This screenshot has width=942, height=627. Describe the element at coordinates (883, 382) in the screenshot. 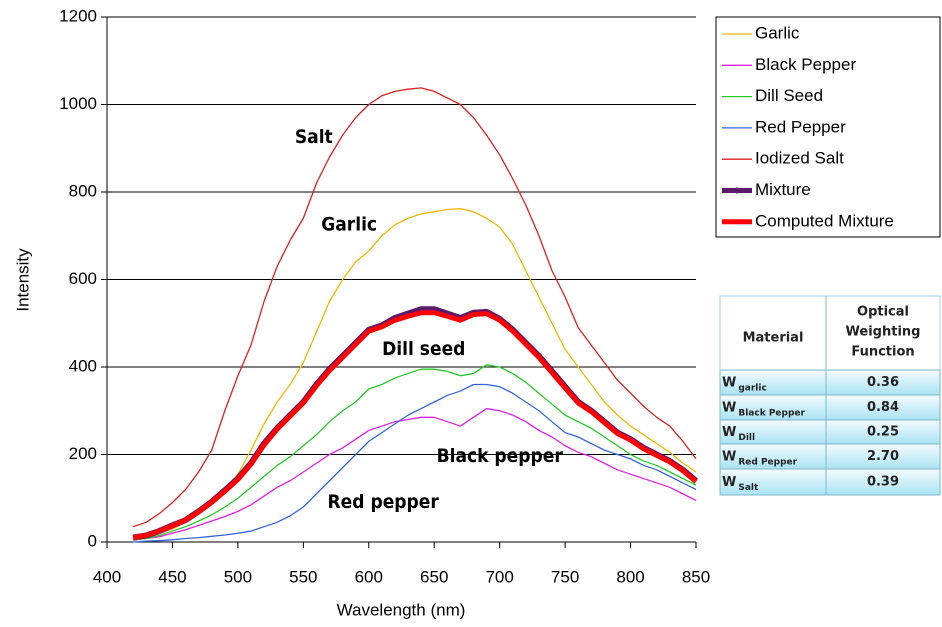

I see `table-value: 0.36` at that location.